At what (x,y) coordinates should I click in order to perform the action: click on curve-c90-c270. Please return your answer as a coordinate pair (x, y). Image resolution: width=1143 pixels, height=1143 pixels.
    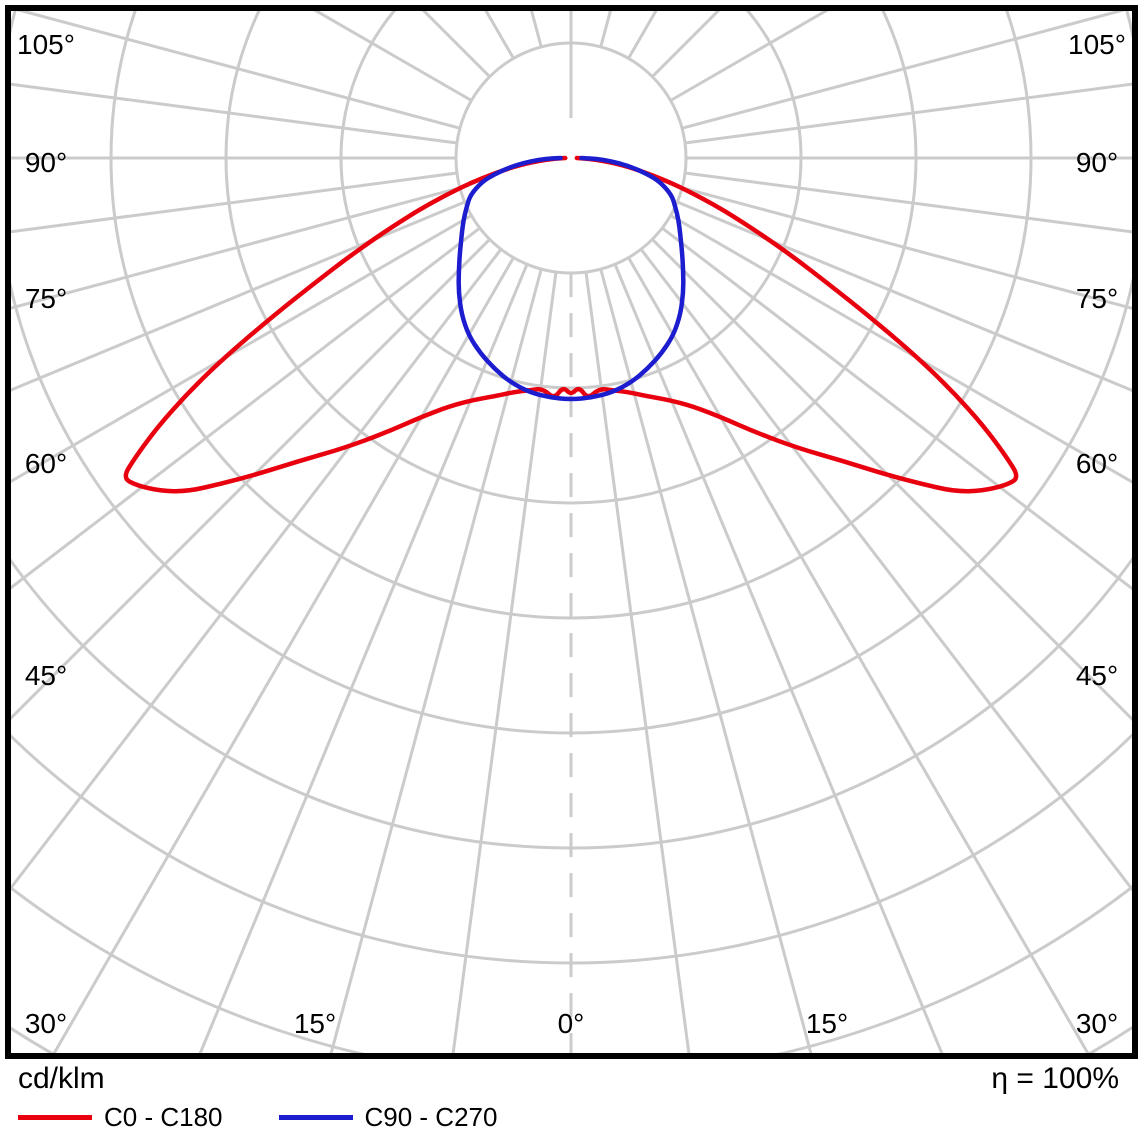
    Looking at the image, I should click on (571, 278).